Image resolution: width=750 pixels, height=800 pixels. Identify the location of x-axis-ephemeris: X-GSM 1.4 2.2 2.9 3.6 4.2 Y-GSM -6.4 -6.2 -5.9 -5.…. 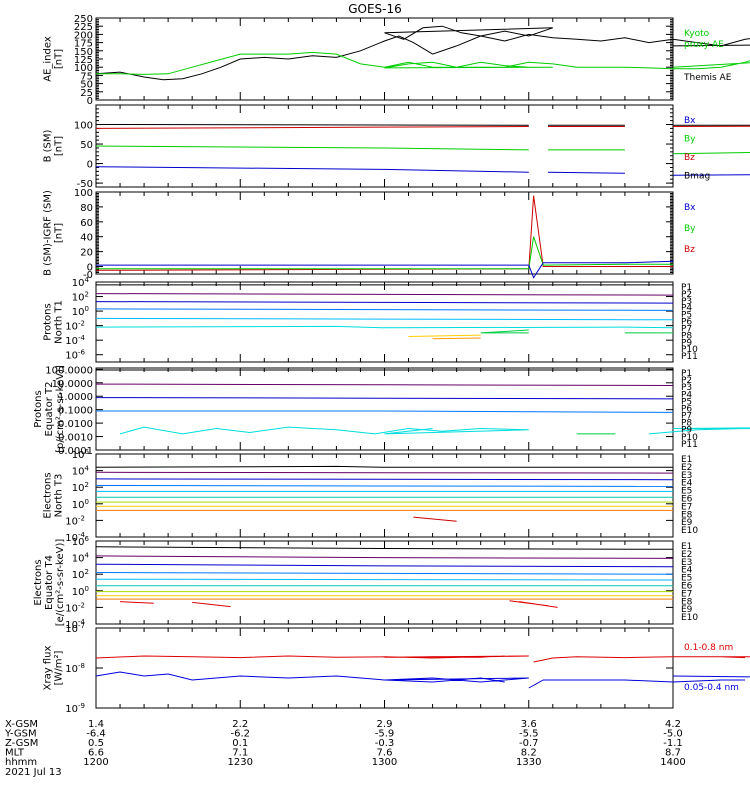
(345, 743).